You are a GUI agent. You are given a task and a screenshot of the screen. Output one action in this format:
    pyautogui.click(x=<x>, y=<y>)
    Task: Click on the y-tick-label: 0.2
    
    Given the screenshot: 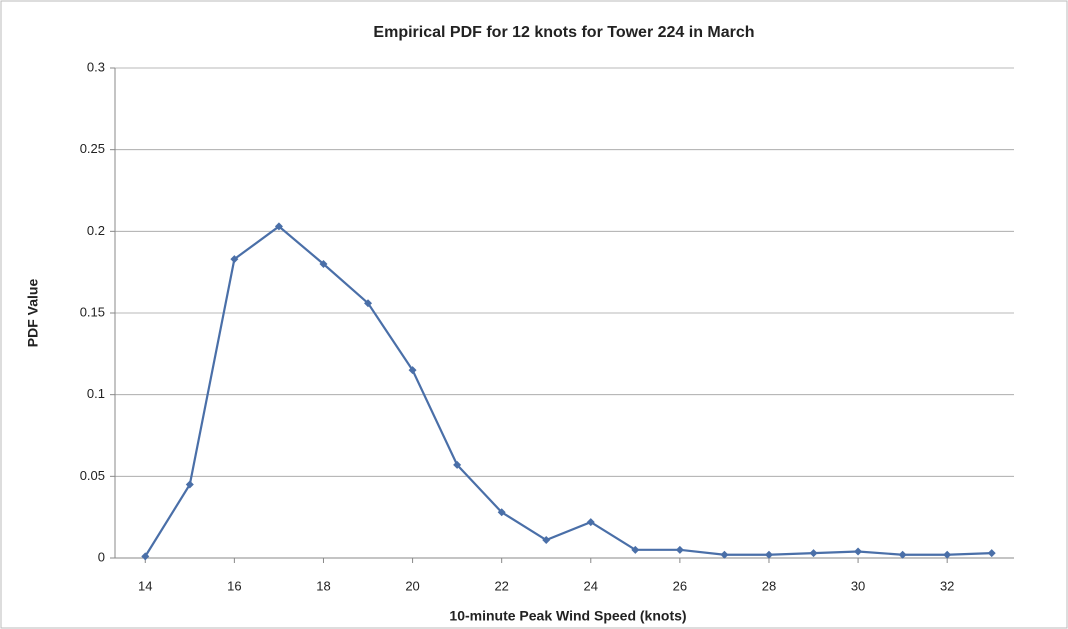 What is the action you would take?
    pyautogui.click(x=96, y=230)
    